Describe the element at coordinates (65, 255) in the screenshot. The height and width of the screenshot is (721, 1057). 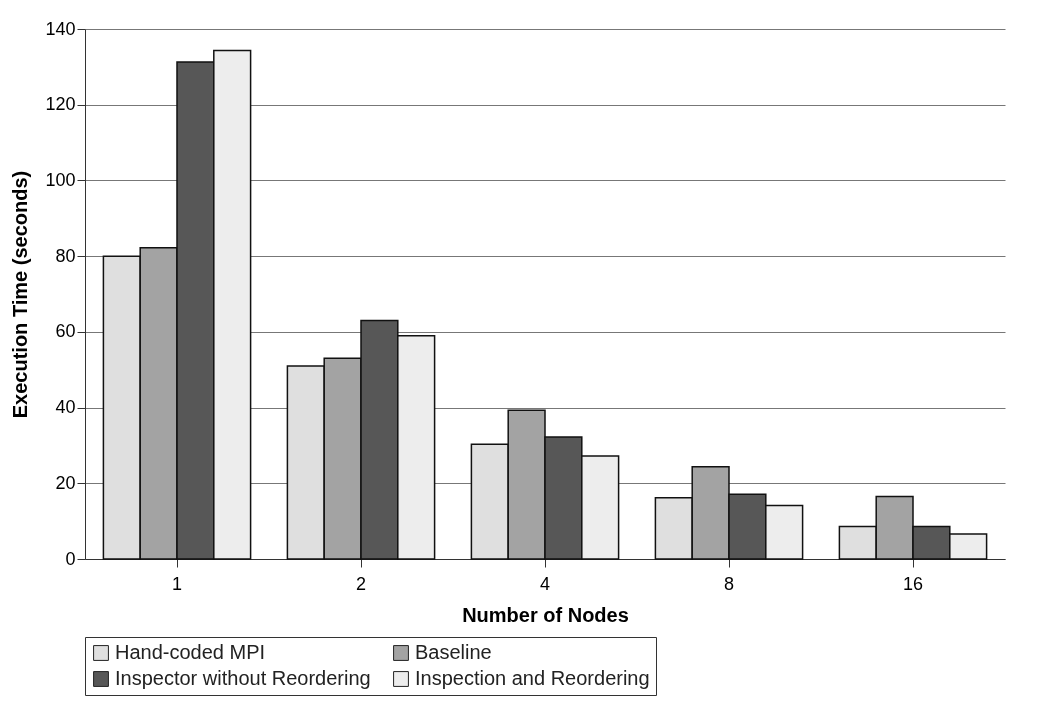
I see `y-tick-label: 80` at that location.